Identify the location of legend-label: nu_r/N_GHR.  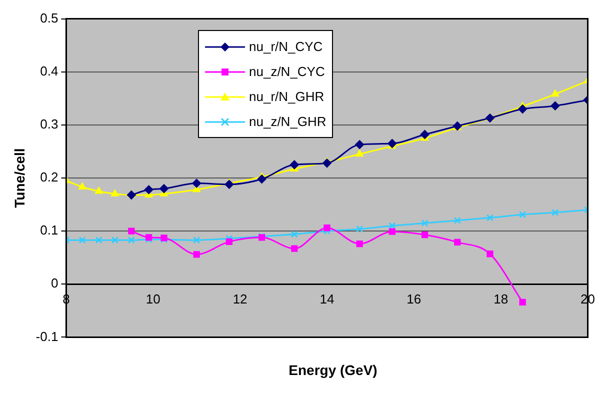
(286, 96).